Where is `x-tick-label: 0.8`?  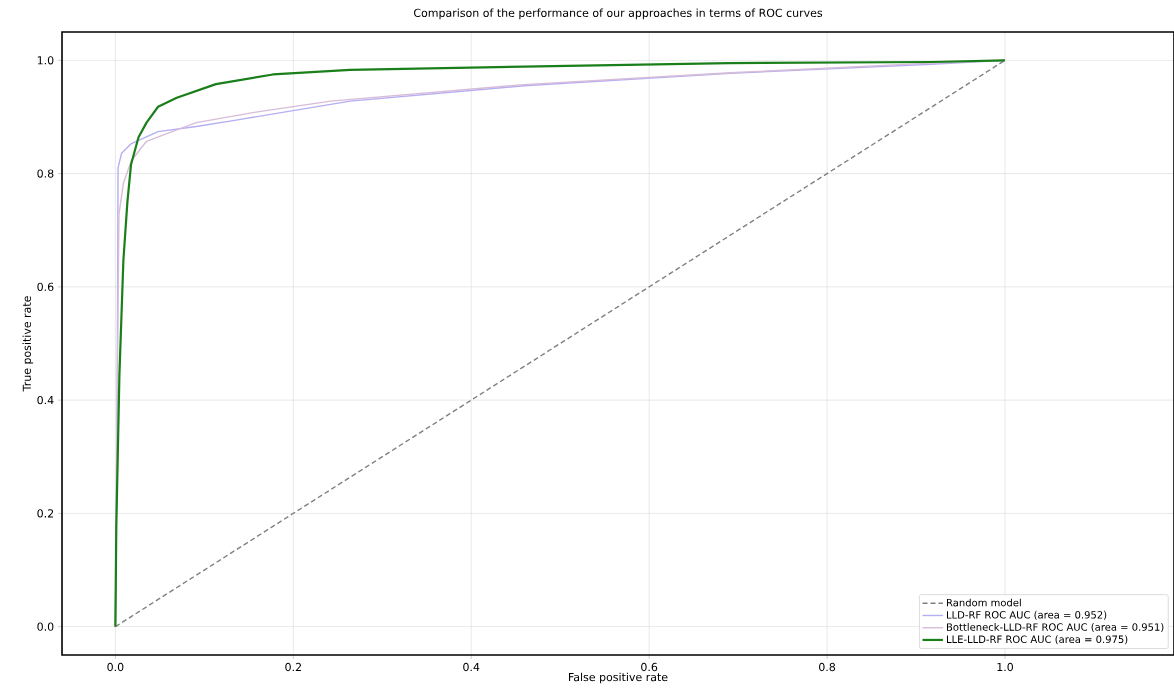
x-tick-label: 0.8 is located at coordinates (827, 667).